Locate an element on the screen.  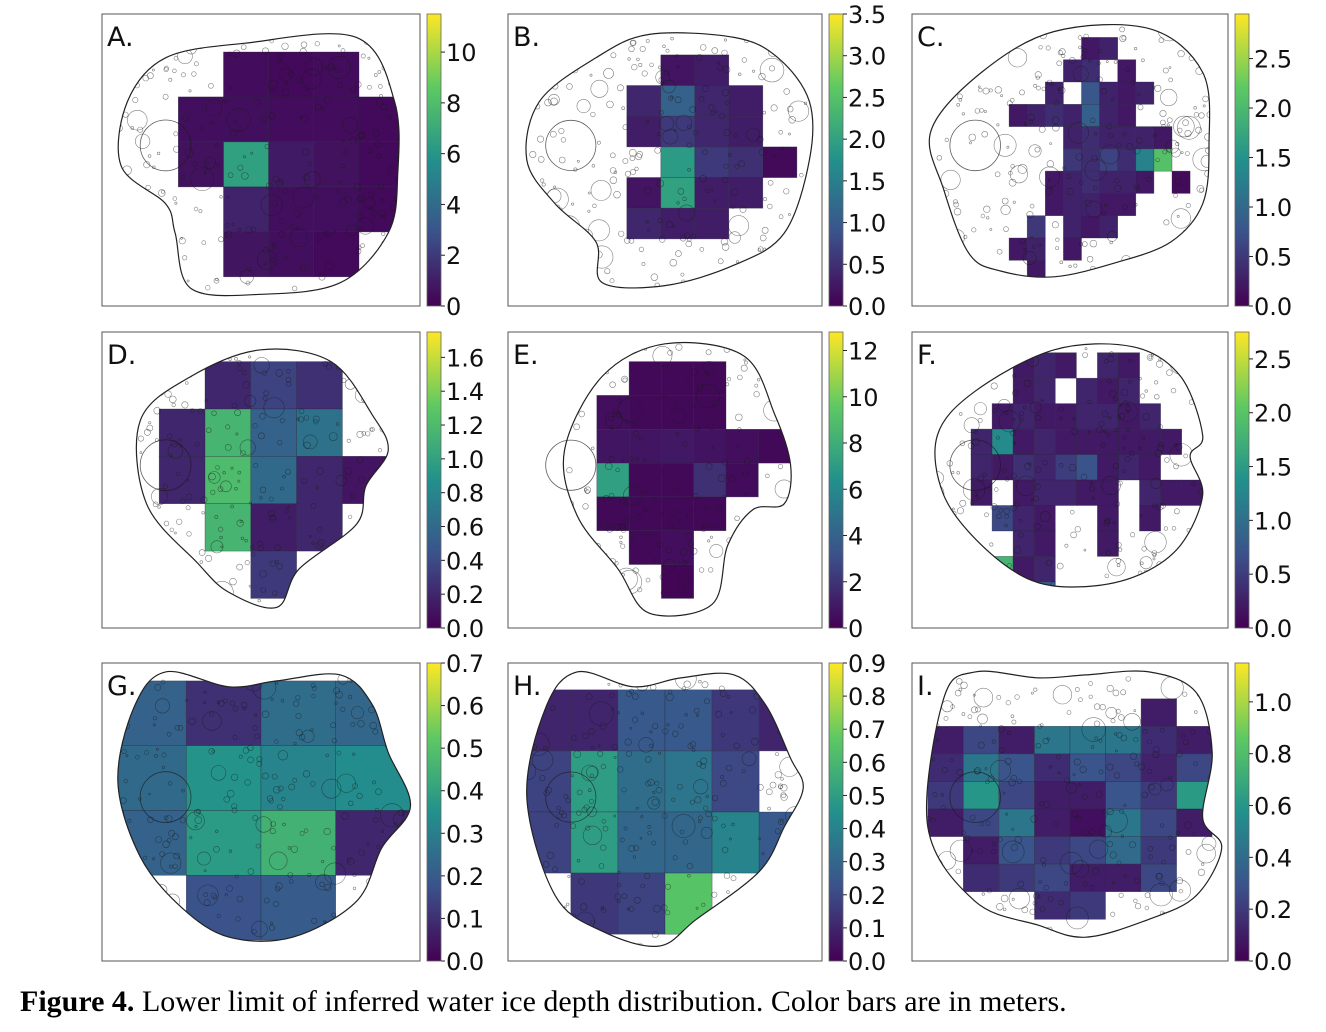
colorbar-tick-label: 0.0 is located at coordinates (465, 962).